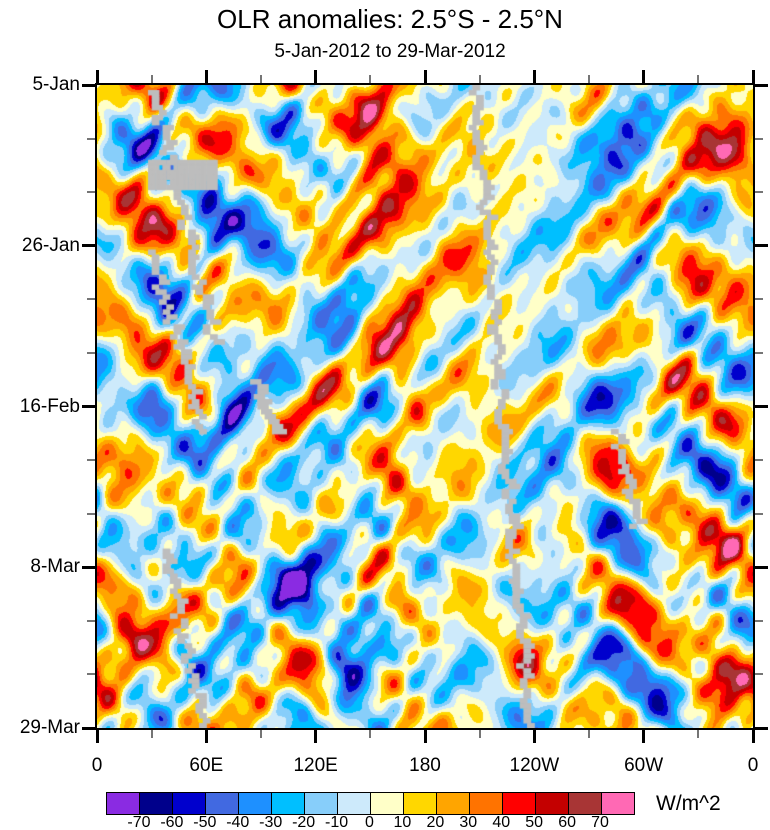  Describe the element at coordinates (238, 822) in the screenshot. I see `colorbar-tick-label: -40` at that location.